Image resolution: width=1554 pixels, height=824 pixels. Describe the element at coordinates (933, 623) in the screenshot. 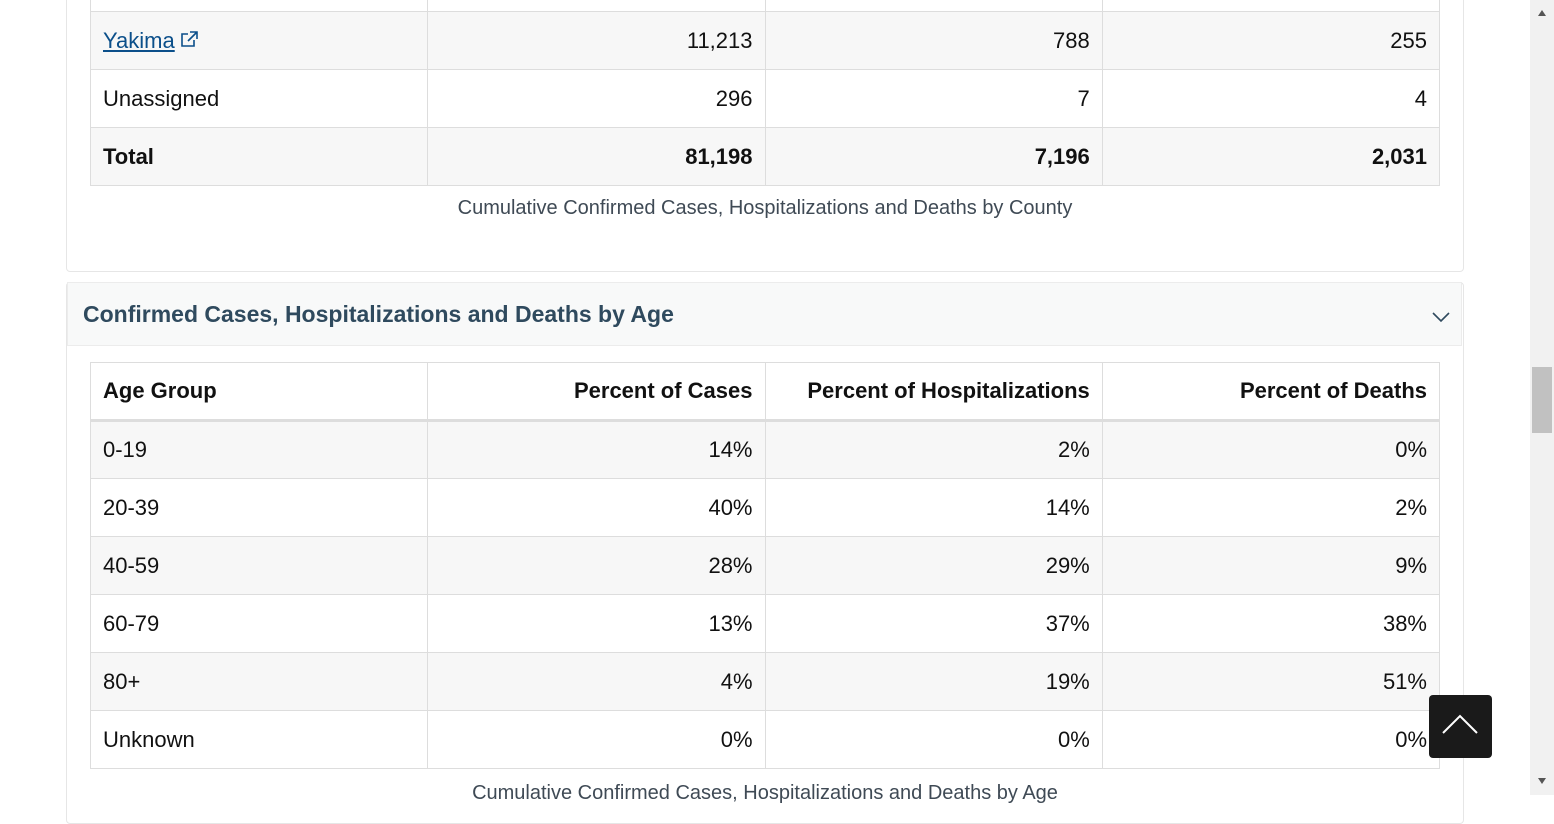

I see `table-cell: 37%` at that location.